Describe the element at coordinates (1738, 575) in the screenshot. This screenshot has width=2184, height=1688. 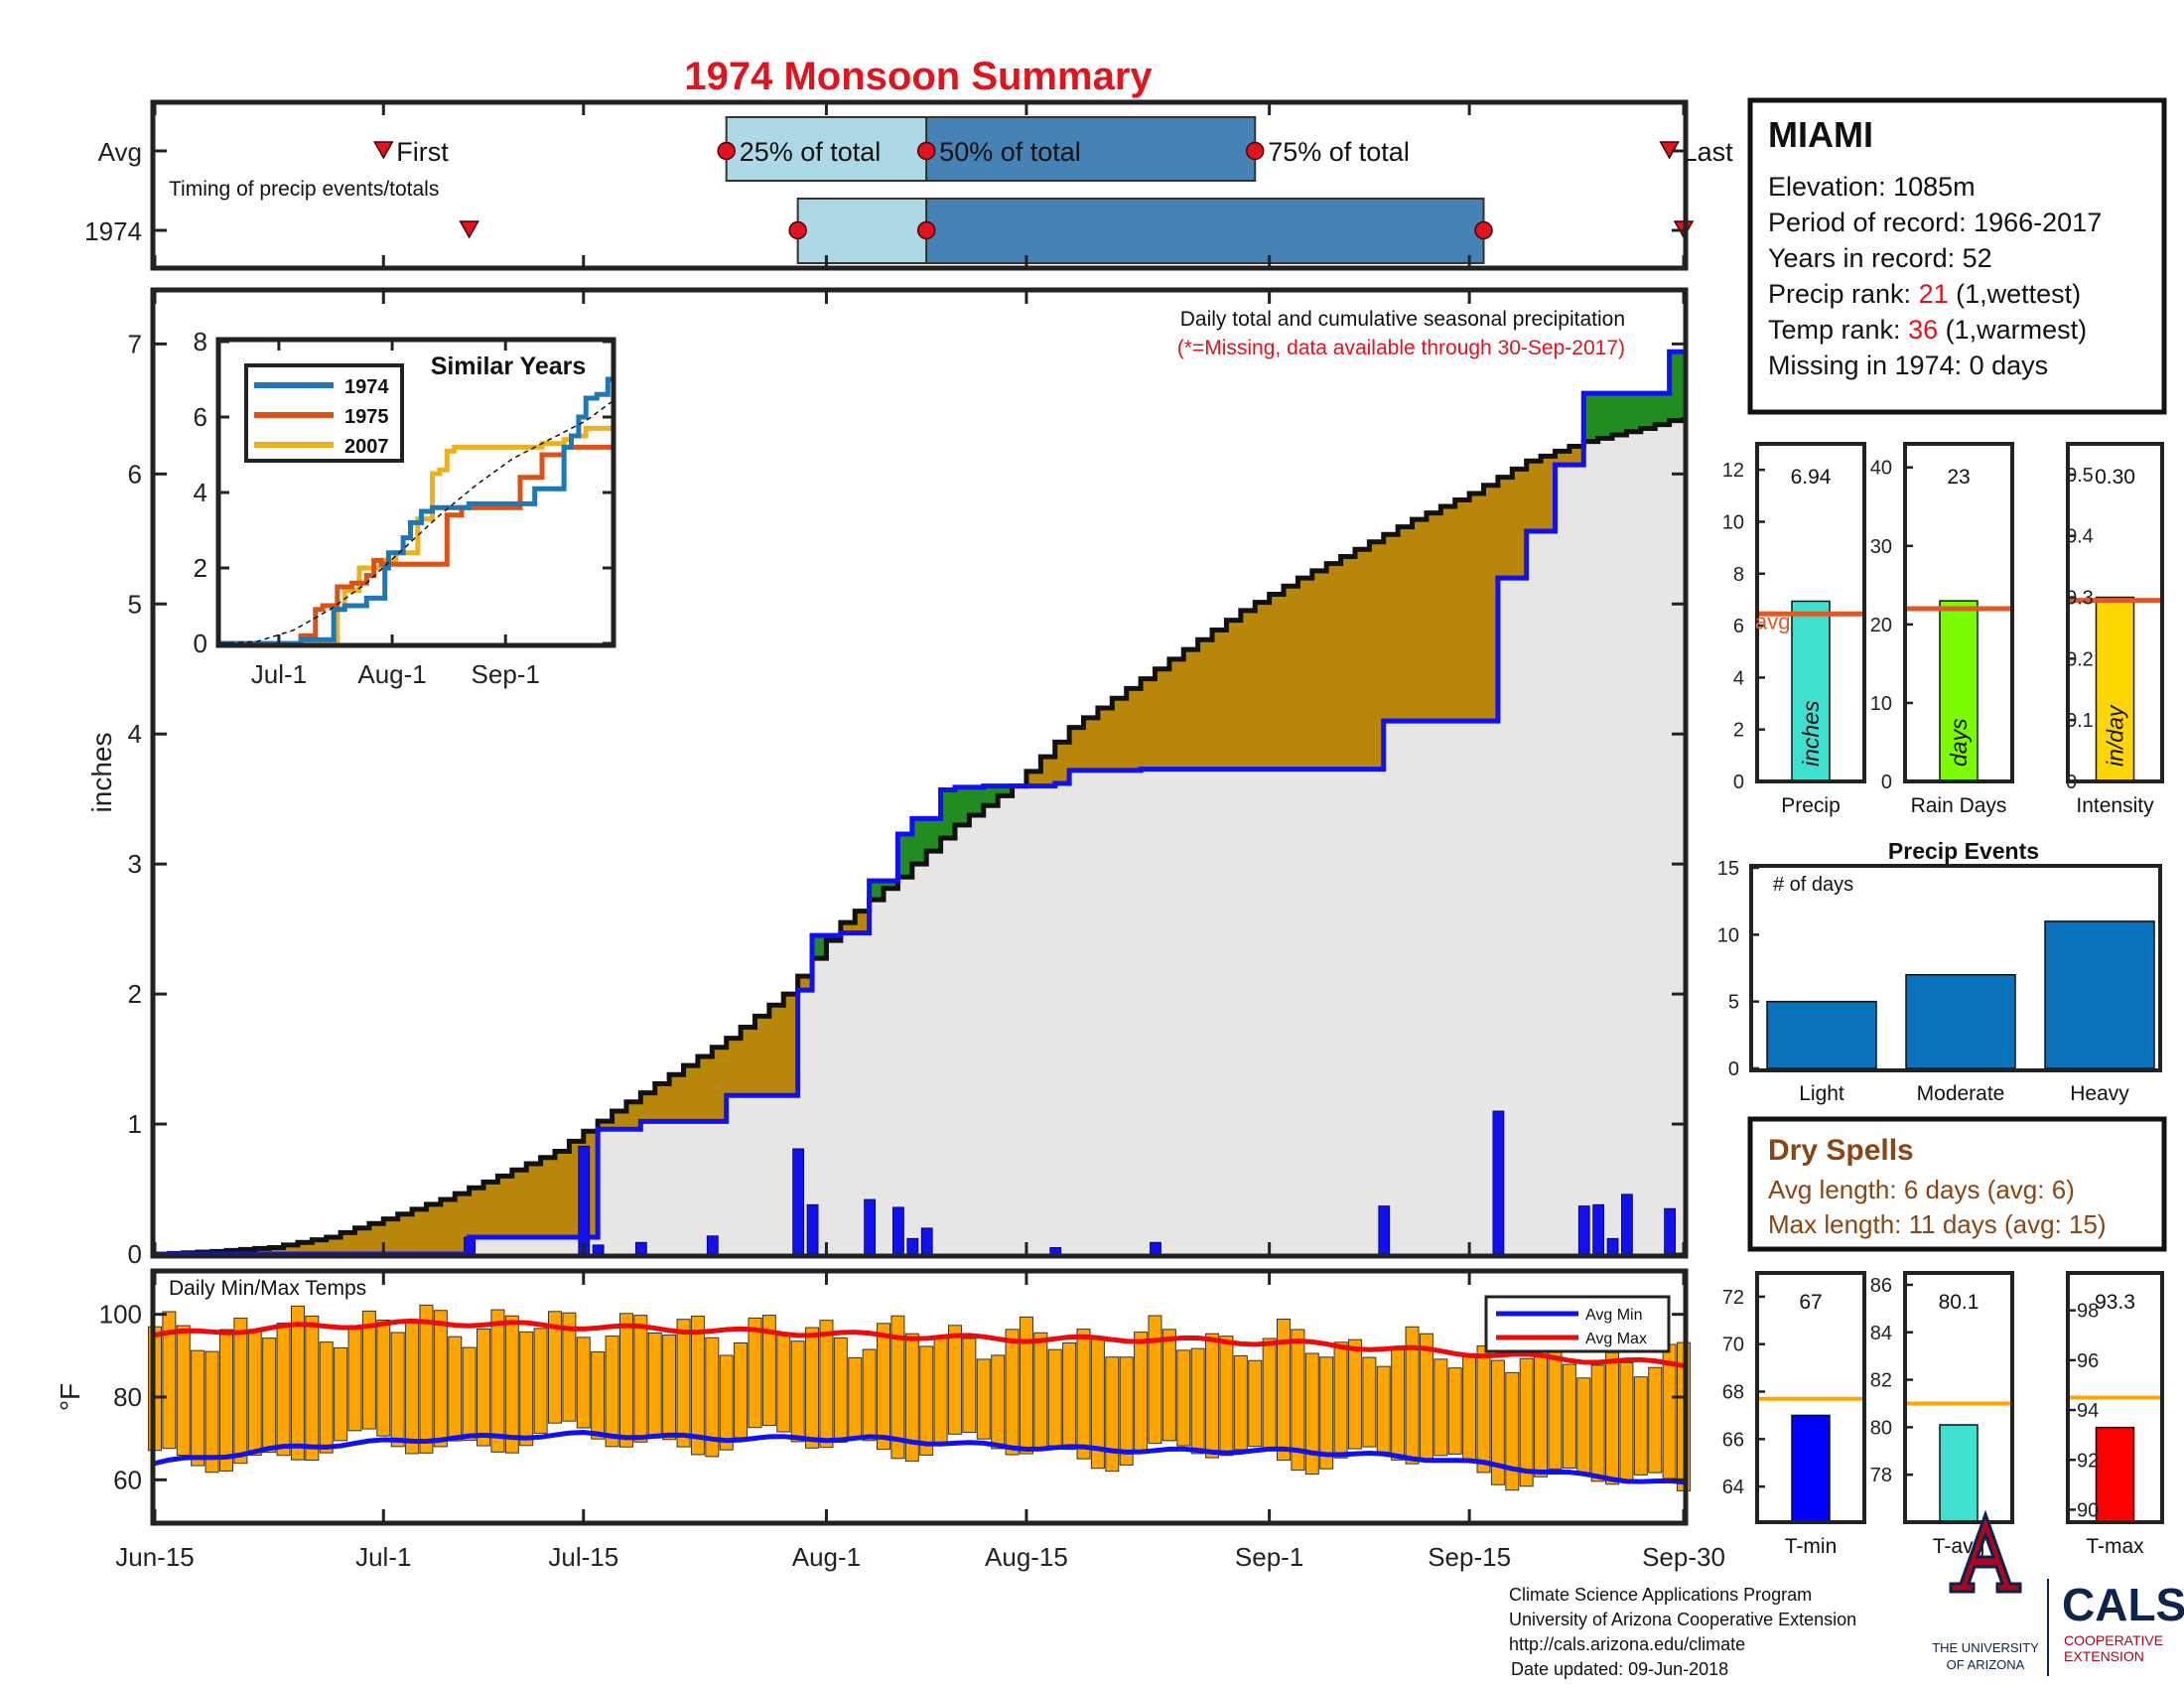
I see `precip-ytick-label: 8` at that location.